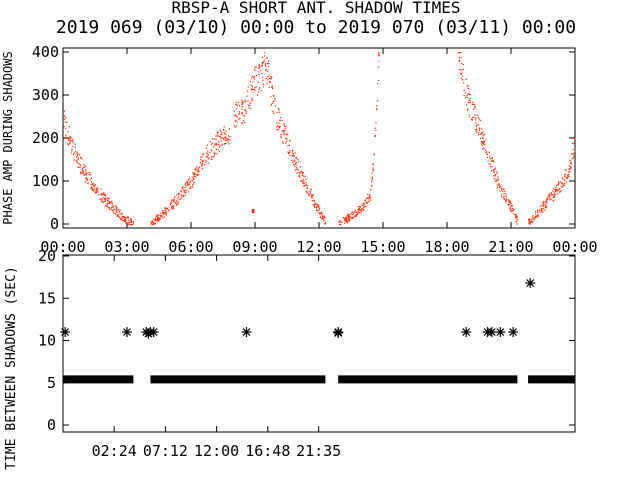 Image resolution: width=640 pixels, height=480 pixels. Describe the element at coordinates (446, 247) in the screenshot. I see `top-x-tick-label: 18:00` at that location.